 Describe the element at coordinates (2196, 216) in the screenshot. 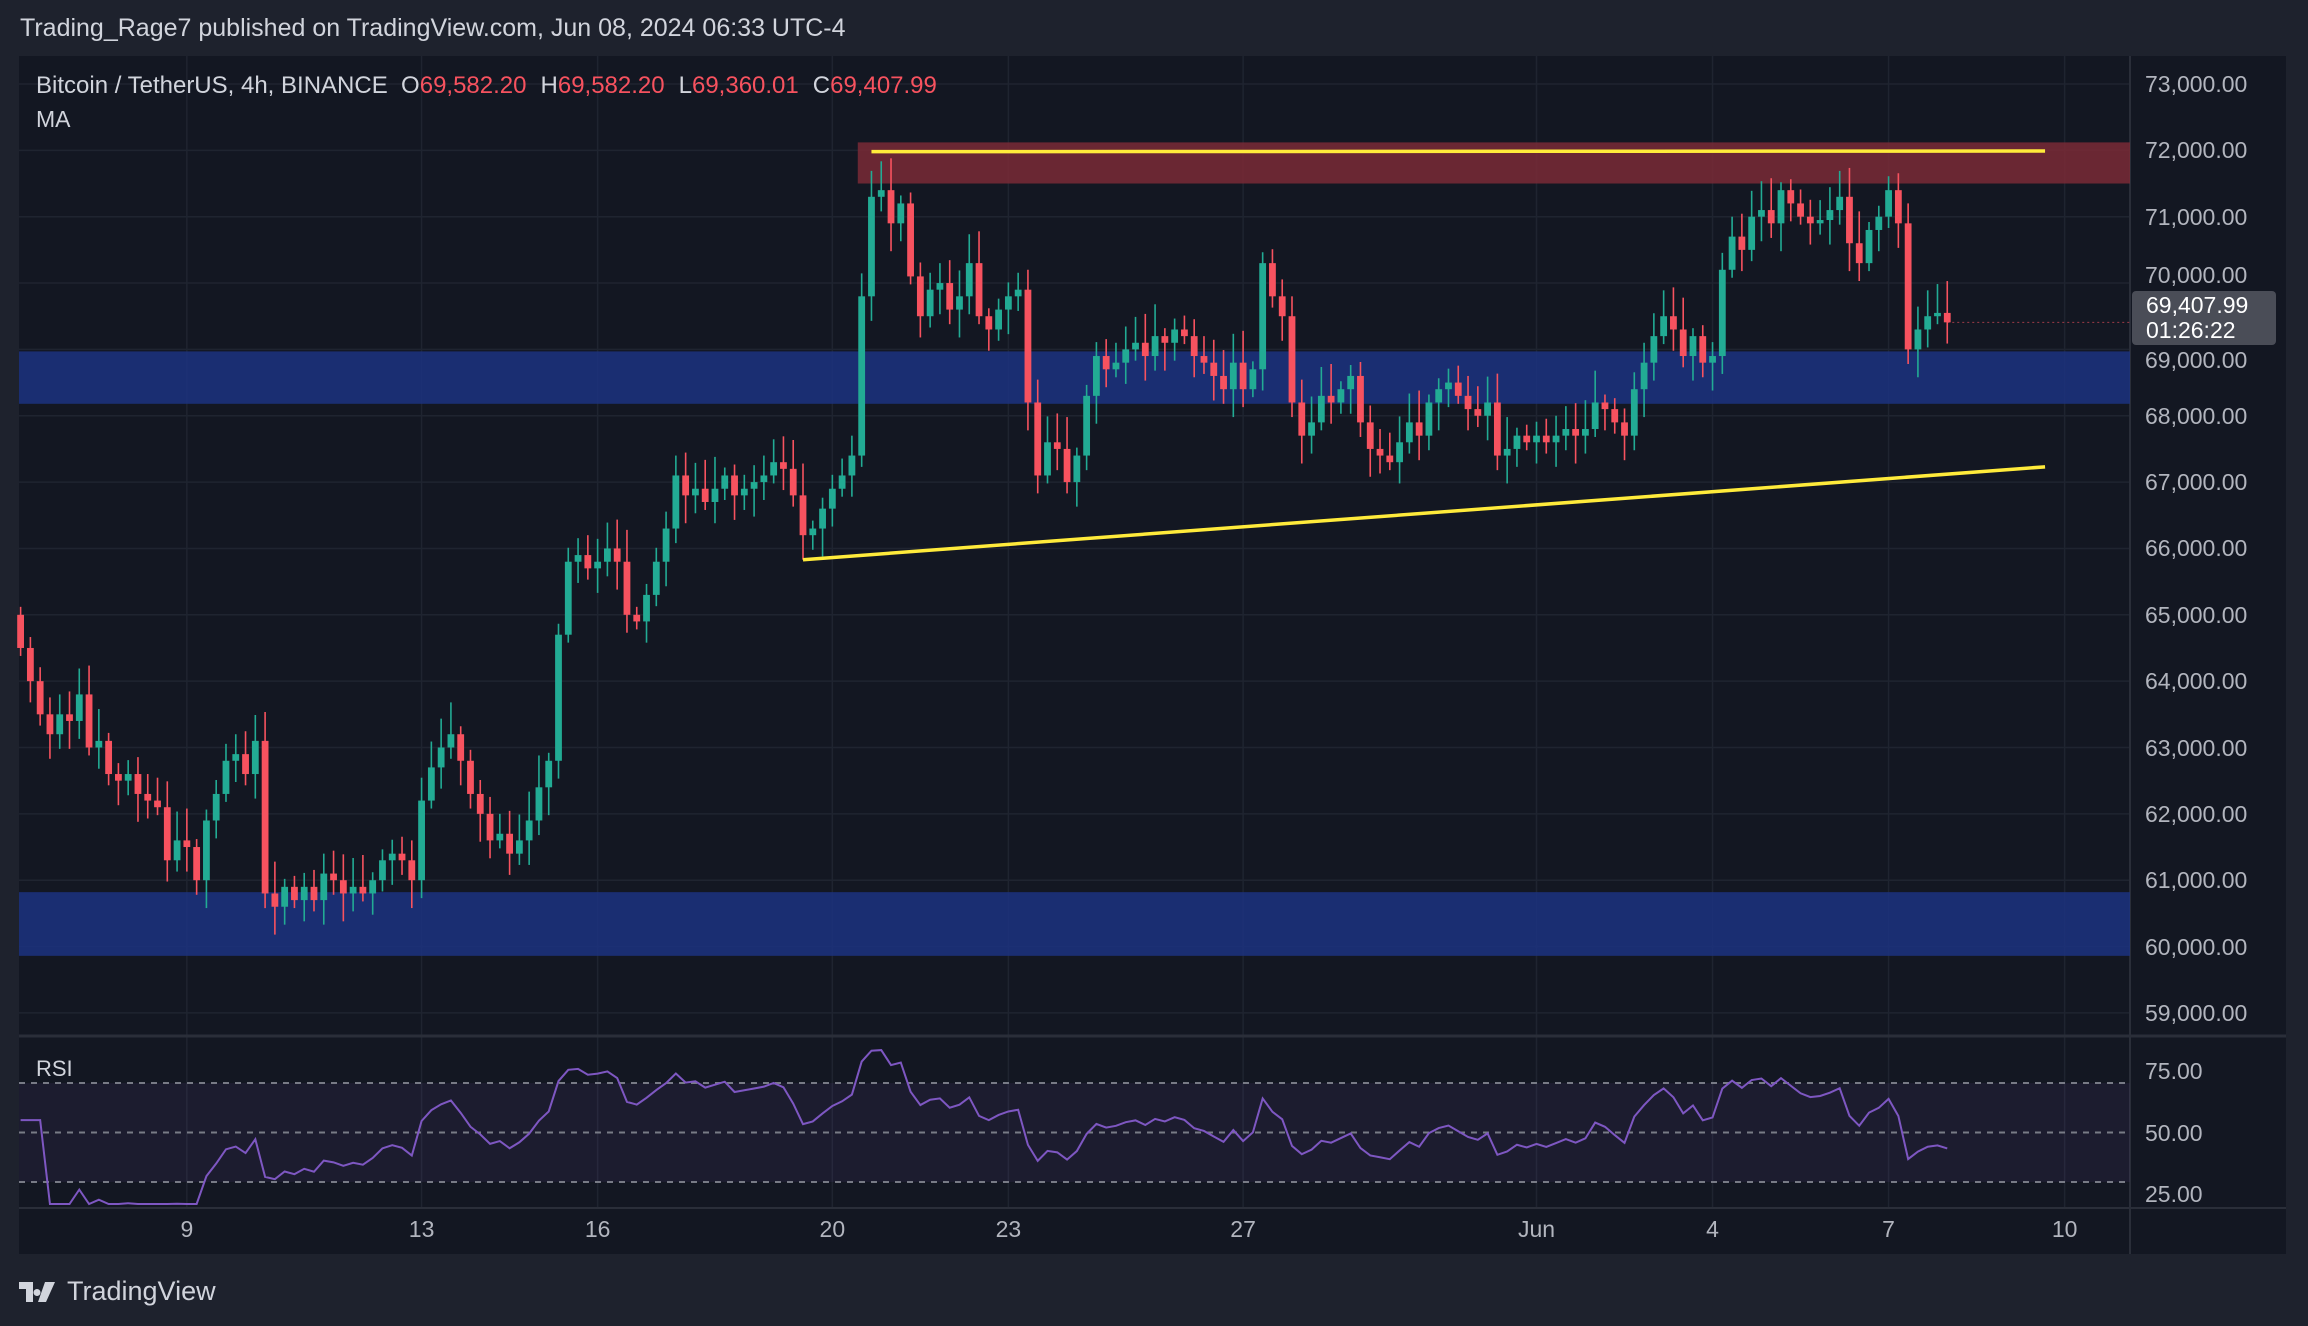

I see `price-tick-label: 71,000.00` at that location.